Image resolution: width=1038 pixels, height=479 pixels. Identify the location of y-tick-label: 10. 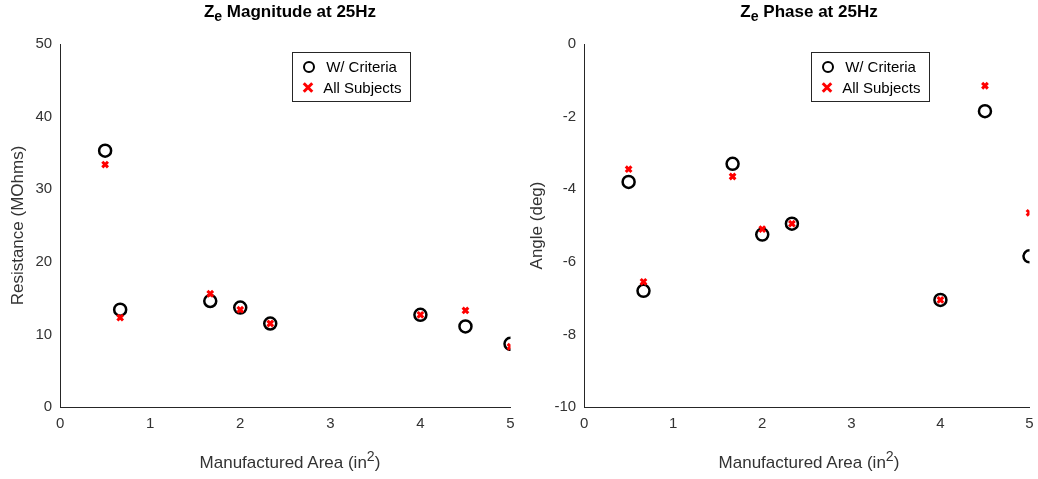
(44, 333).